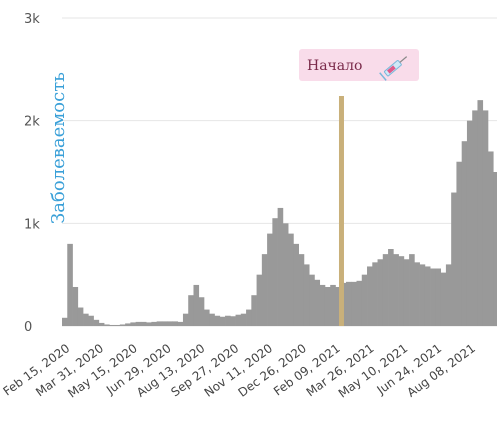 This screenshot has width=497, height=432. What do you see at coordinates (393, 68) in the screenshot?
I see `syringe-icon` at bounding box center [393, 68].